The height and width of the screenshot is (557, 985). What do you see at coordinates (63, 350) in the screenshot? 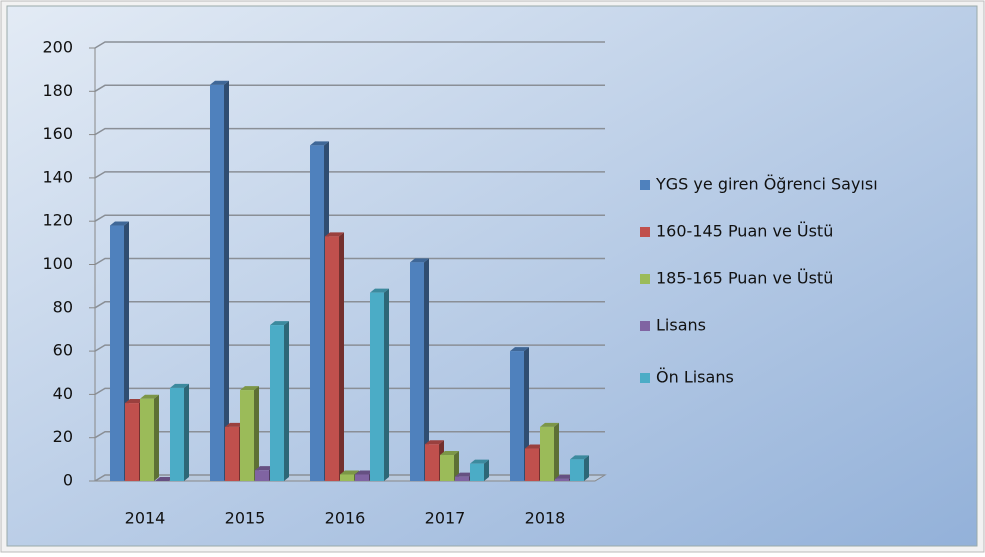
I see `y-tick-label: 60` at bounding box center [63, 350].